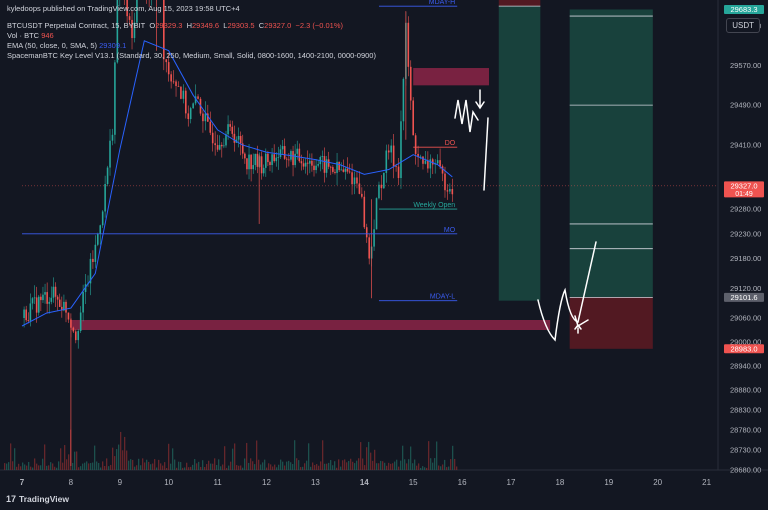 Image resolution: width=768 pixels, height=510 pixels. Describe the element at coordinates (23, 35) in the screenshot. I see `volume-label: Vol · BTC` at that location.